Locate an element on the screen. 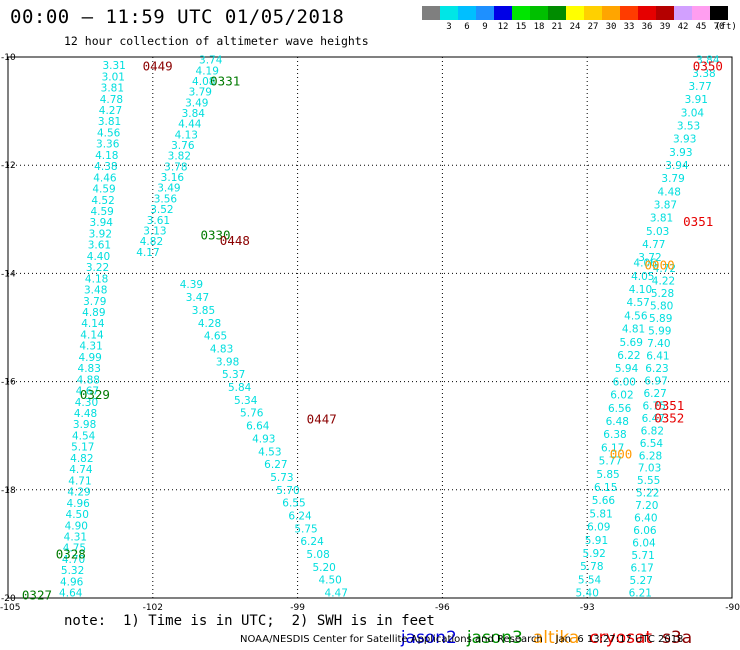 The height and width of the screenshot is (650, 740). color-bar-tick-label: 30 is located at coordinates (611, 27).